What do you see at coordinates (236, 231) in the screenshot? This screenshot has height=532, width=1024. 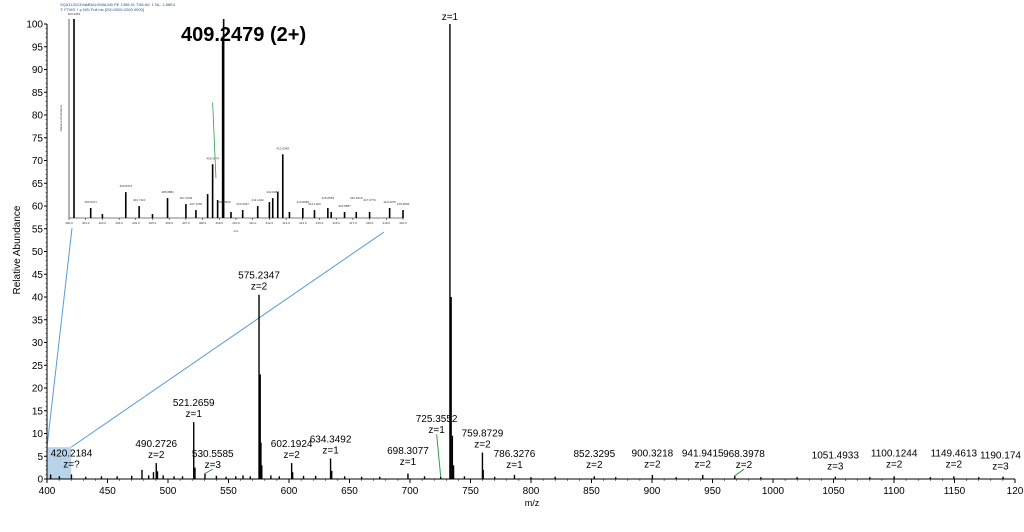 I see `inset-x-label: m/z` at bounding box center [236, 231].